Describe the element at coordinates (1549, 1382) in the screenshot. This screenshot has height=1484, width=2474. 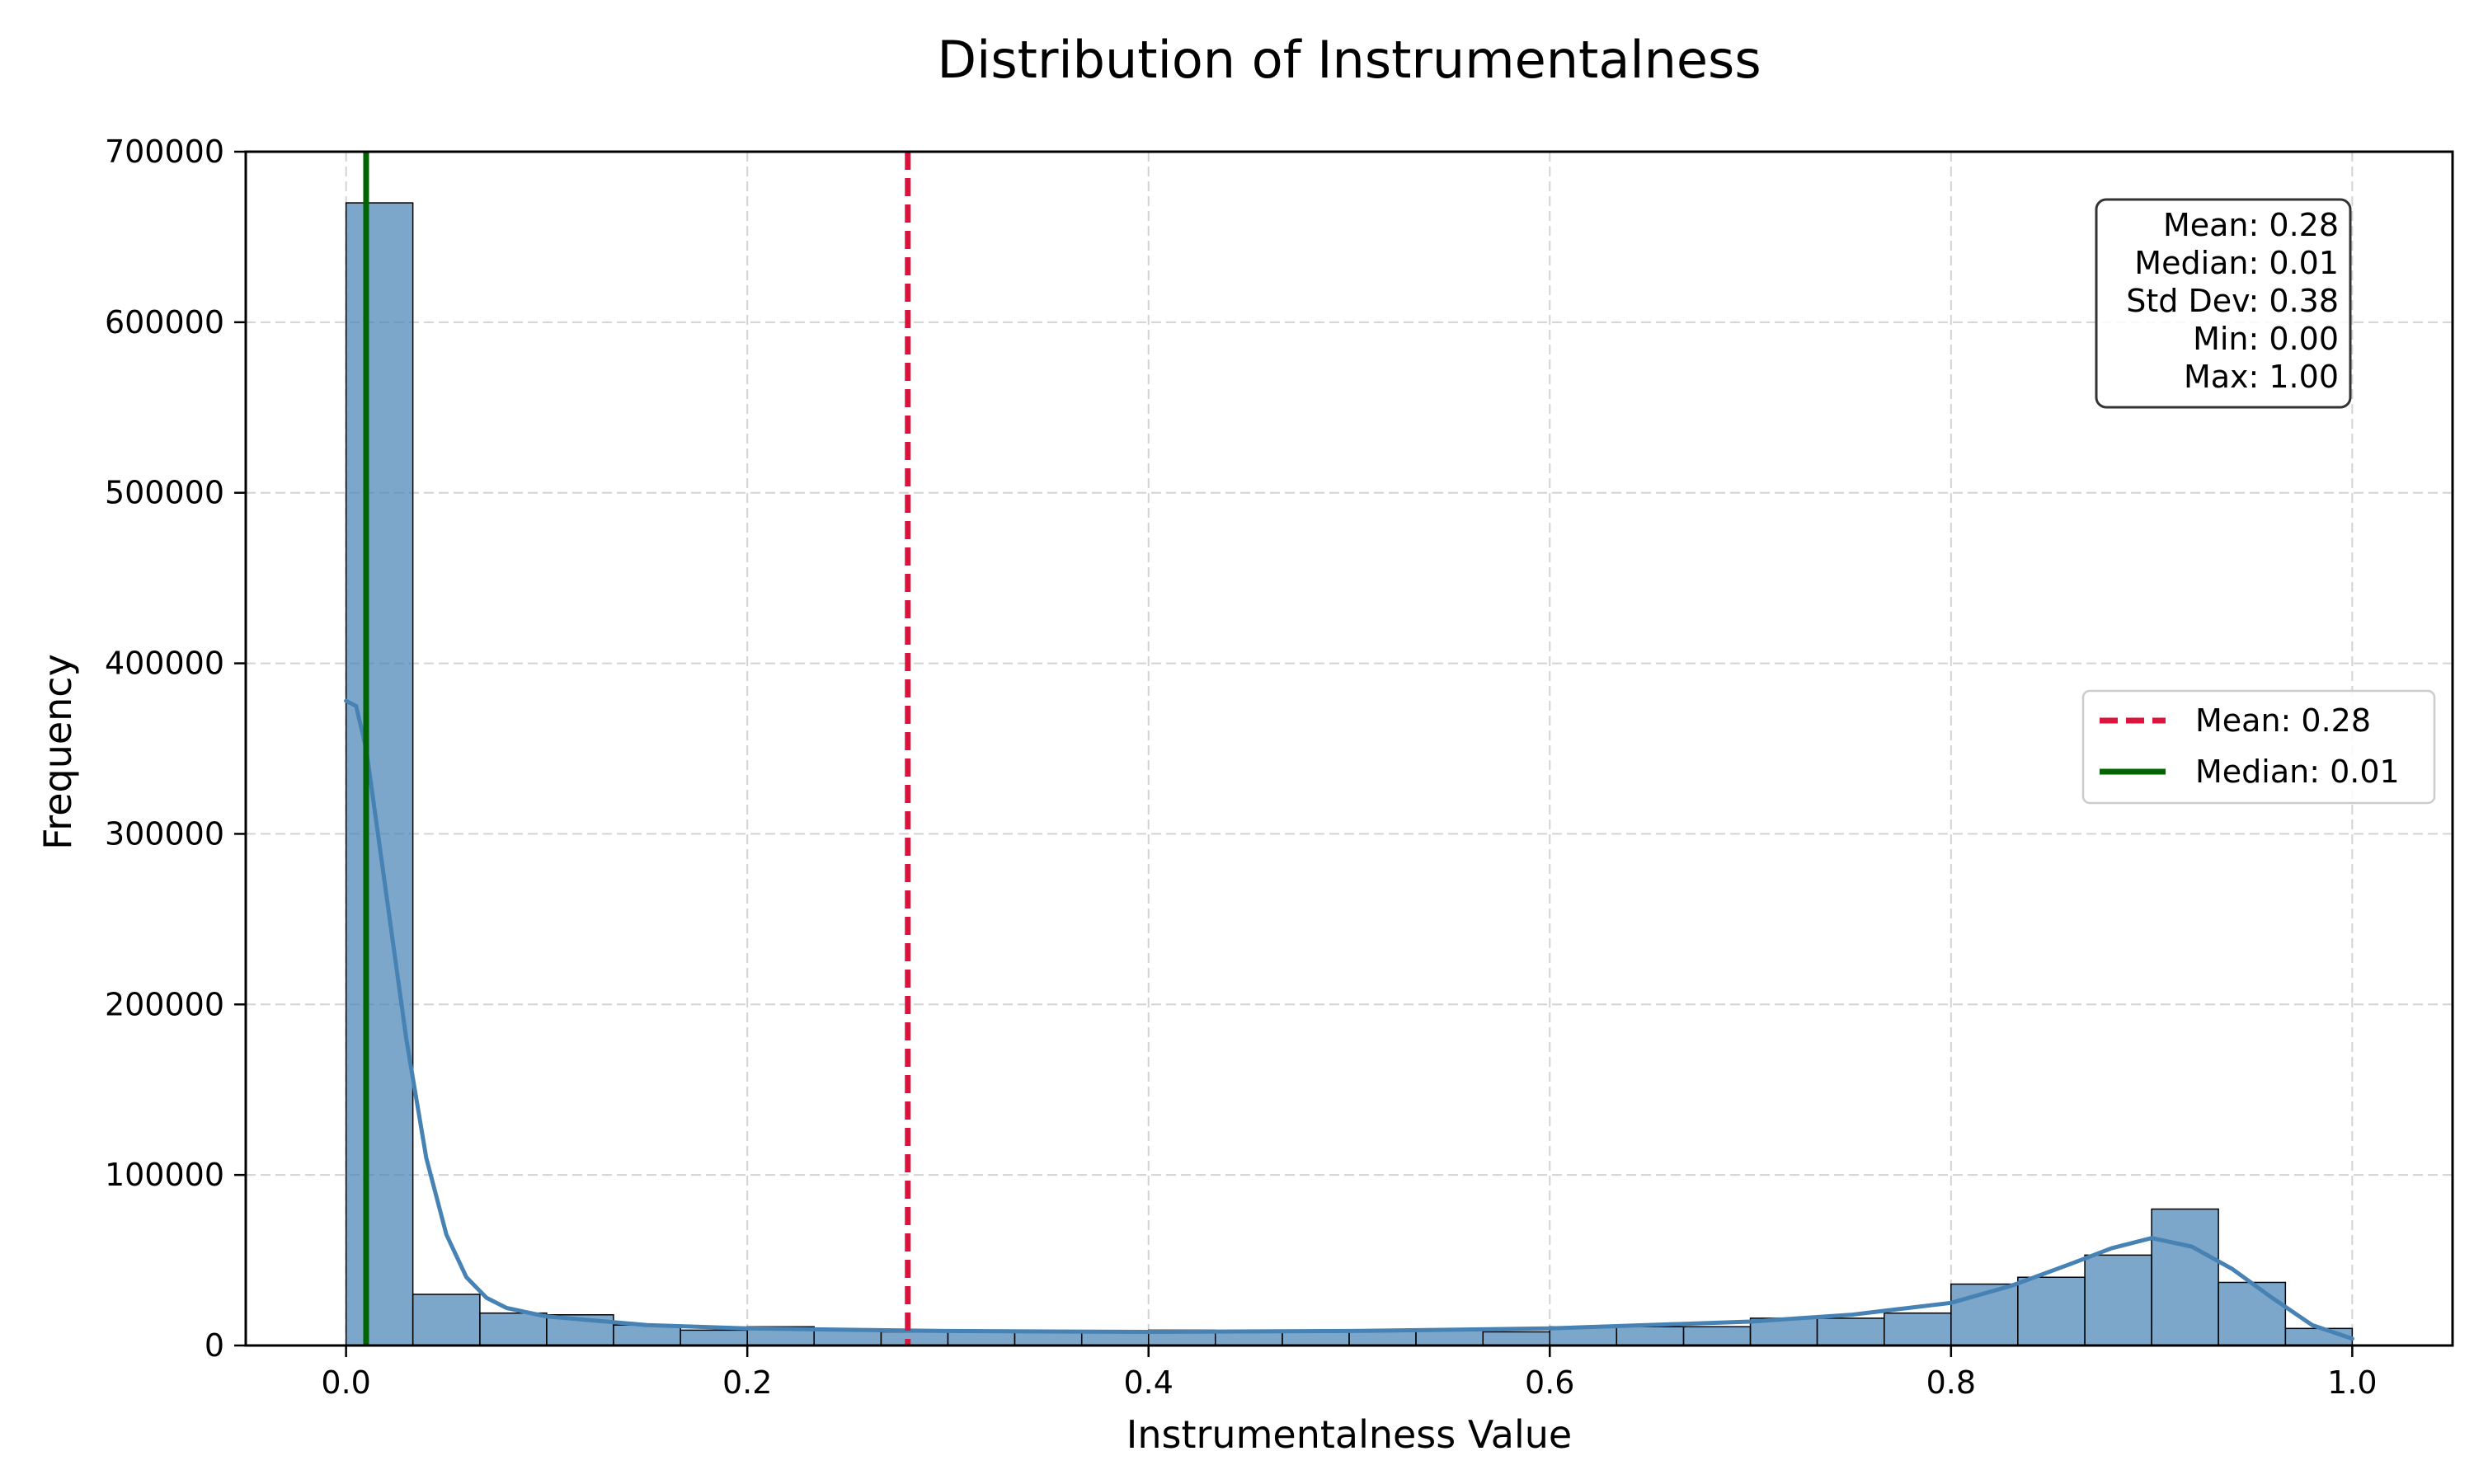
I see `x-tick-label: 0.6` at that location.